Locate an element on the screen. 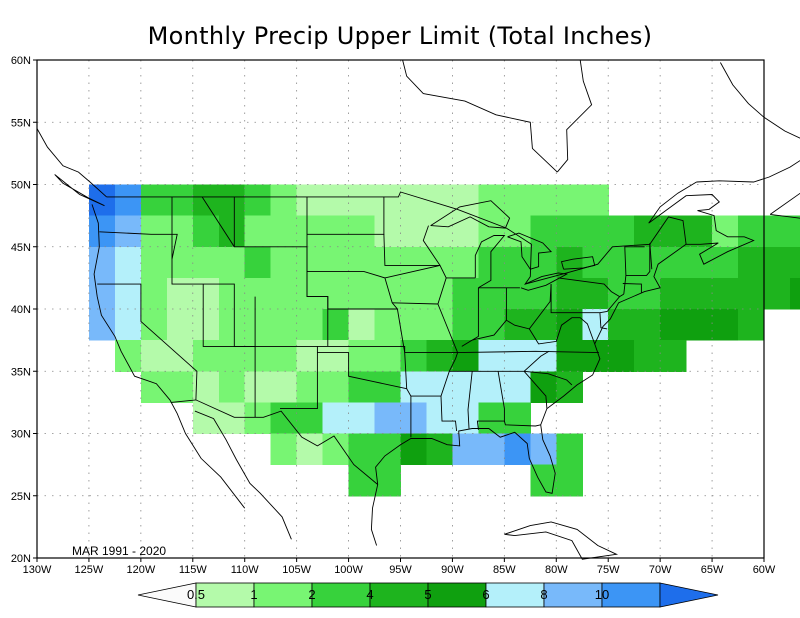 The image size is (800, 618). lat-tick-label: 45N is located at coordinates (21, 248).